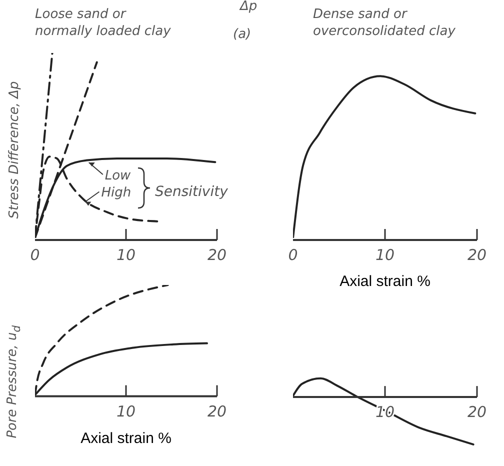 The height and width of the screenshot is (466, 504). I want to click on text: Δp, so click(248, 7).